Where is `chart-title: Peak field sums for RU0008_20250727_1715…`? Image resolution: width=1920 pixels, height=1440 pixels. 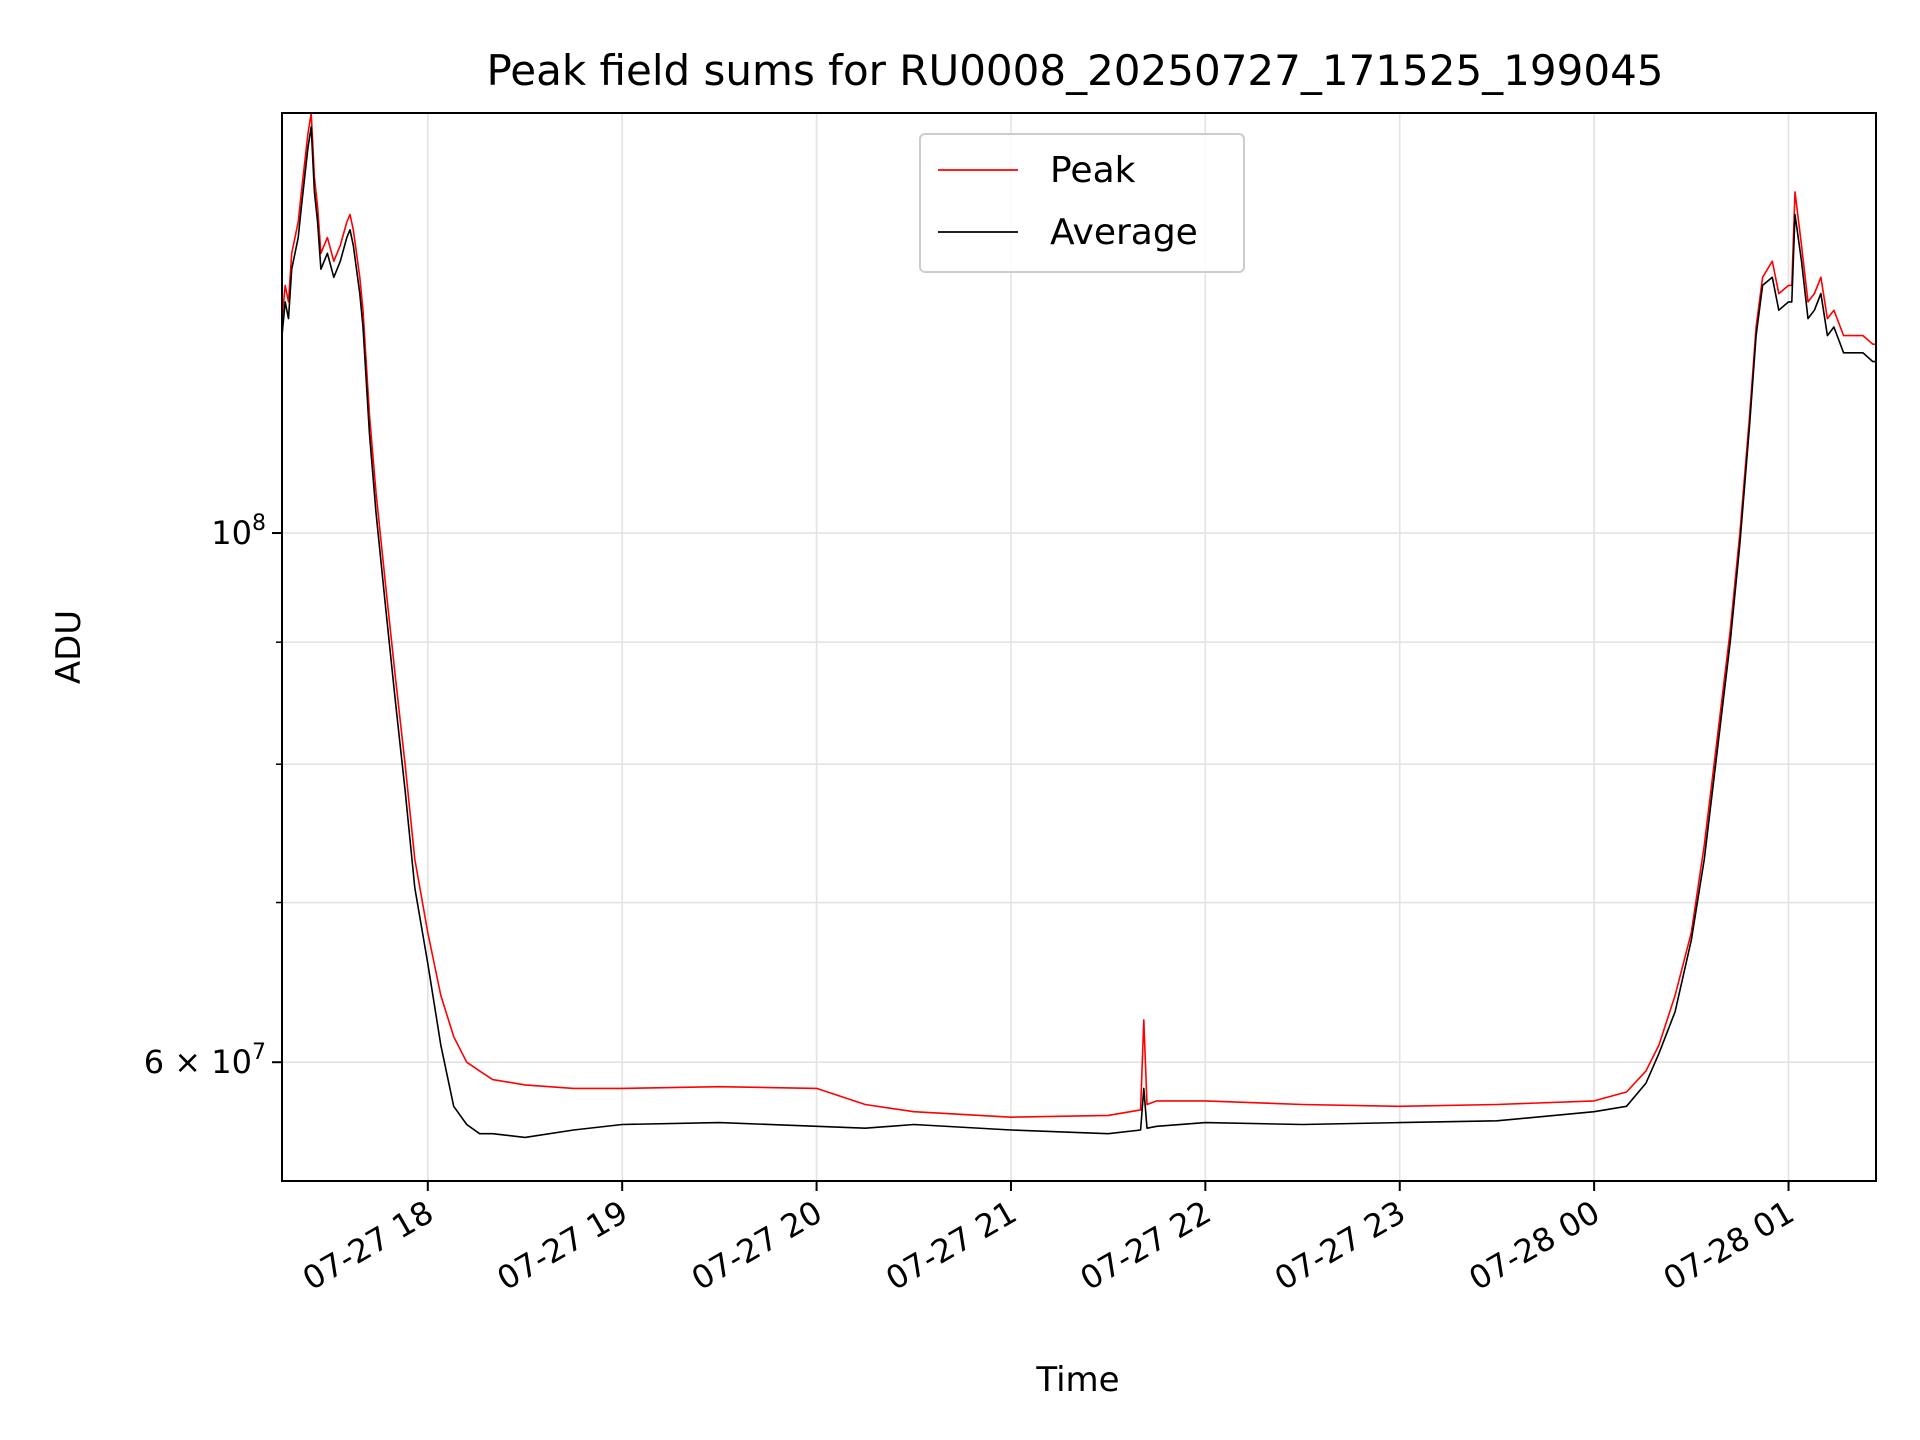 chart-title: Peak field sums for RU0008_20250727_1715… is located at coordinates (1074, 70).